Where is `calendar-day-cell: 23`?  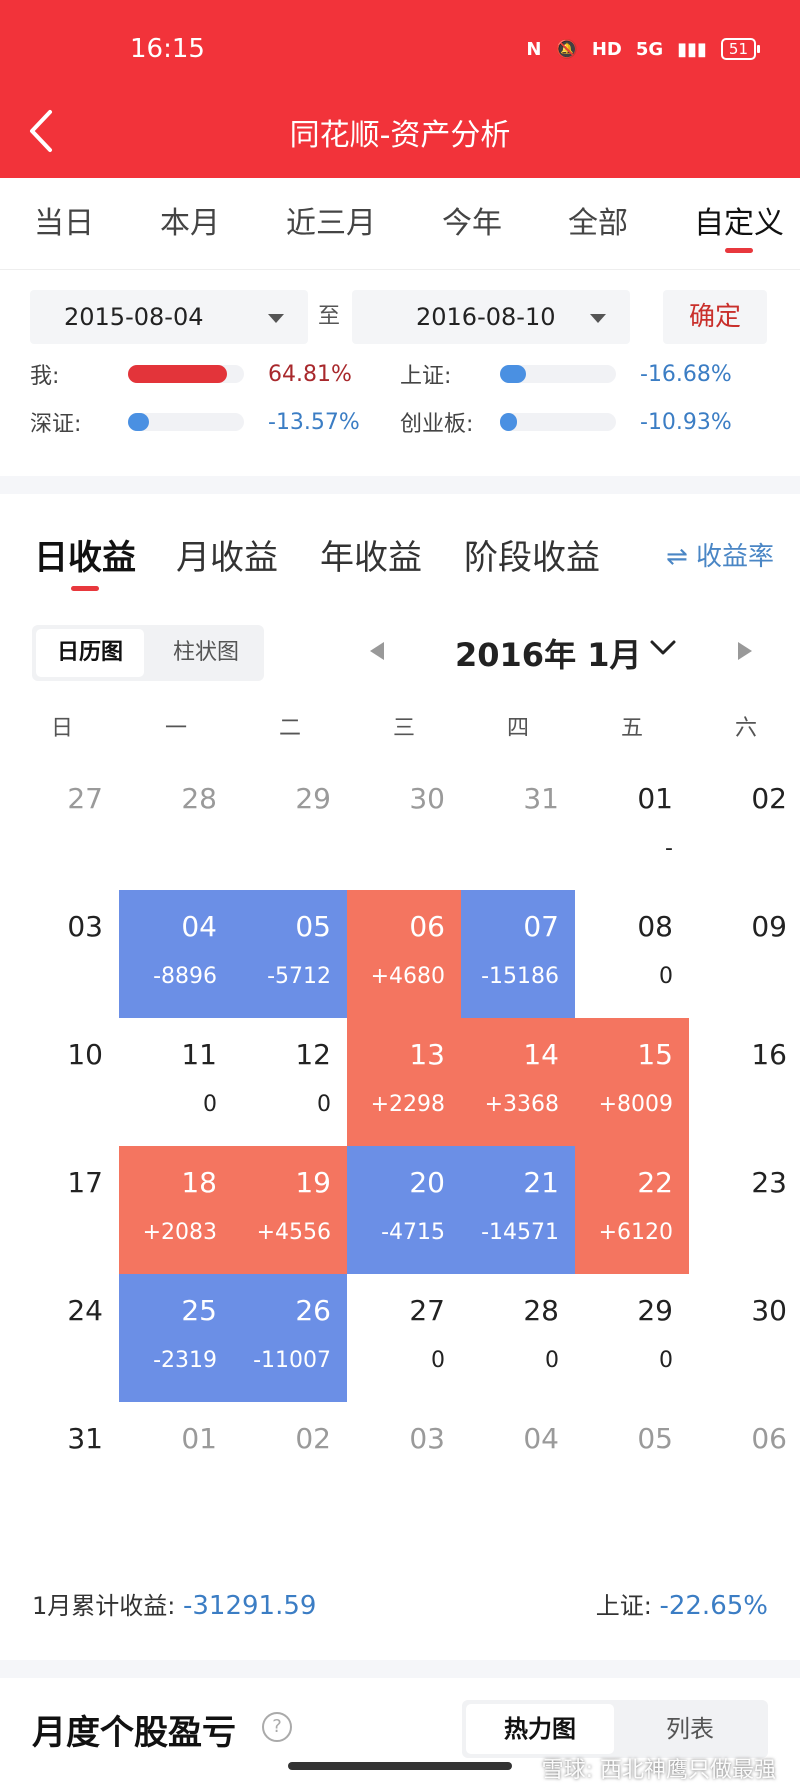 calendar-day-cell: 23 is located at coordinates (744, 1210).